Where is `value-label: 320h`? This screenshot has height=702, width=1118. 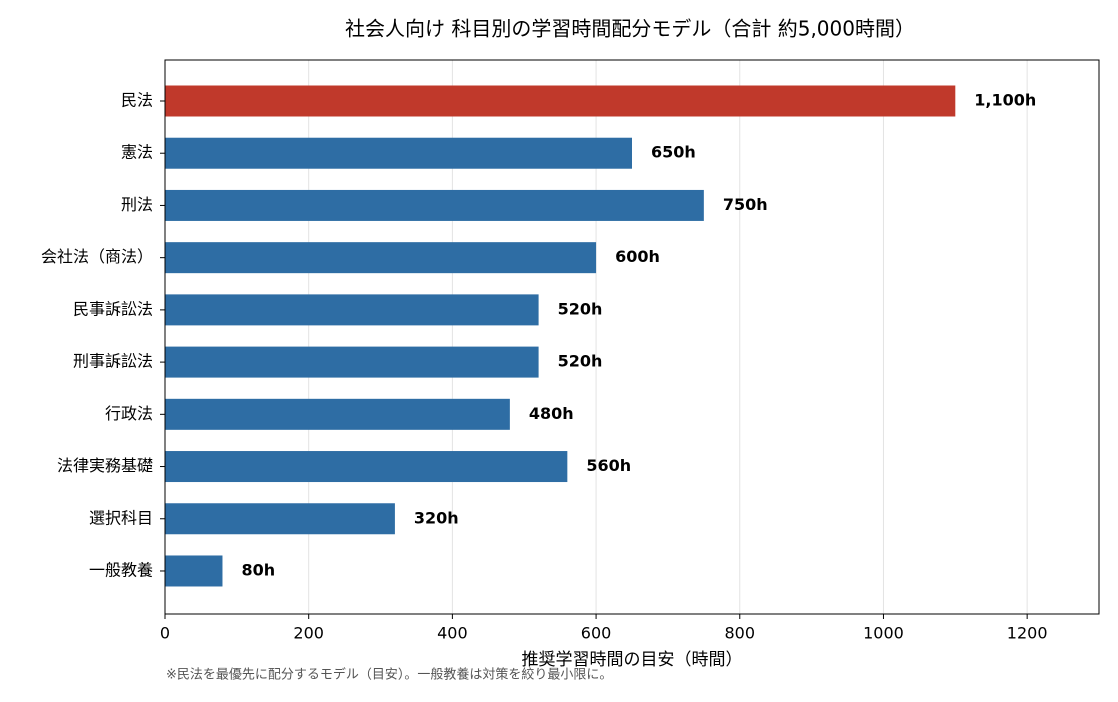
value-label: 320h is located at coordinates (436, 517).